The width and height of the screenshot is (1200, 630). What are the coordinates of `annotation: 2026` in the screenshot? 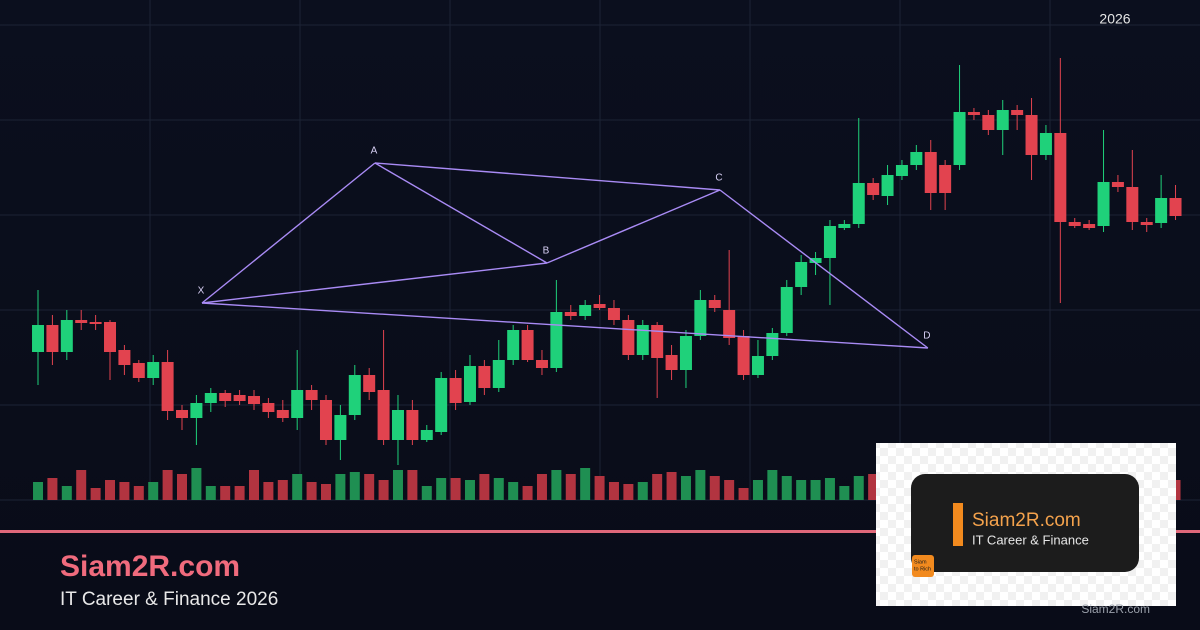 It's located at (1114, 19).